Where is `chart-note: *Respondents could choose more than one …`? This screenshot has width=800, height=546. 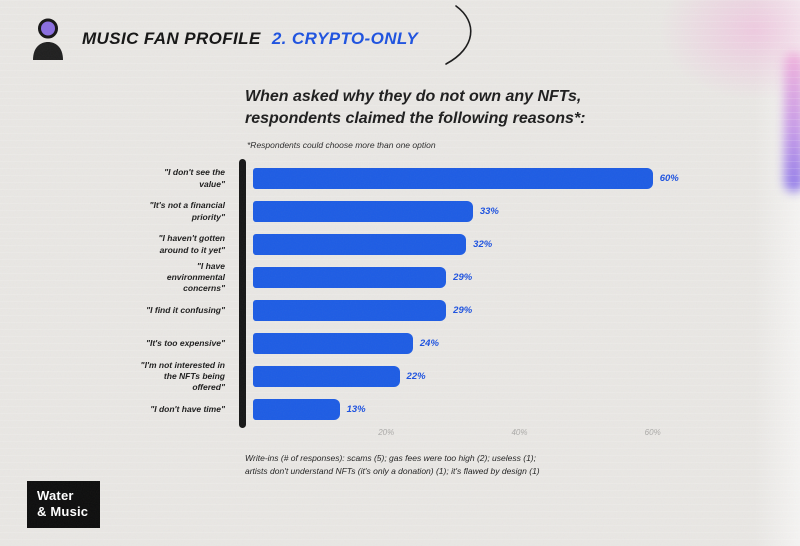 chart-note: *Respondents could choose more than one … is located at coordinates (341, 145).